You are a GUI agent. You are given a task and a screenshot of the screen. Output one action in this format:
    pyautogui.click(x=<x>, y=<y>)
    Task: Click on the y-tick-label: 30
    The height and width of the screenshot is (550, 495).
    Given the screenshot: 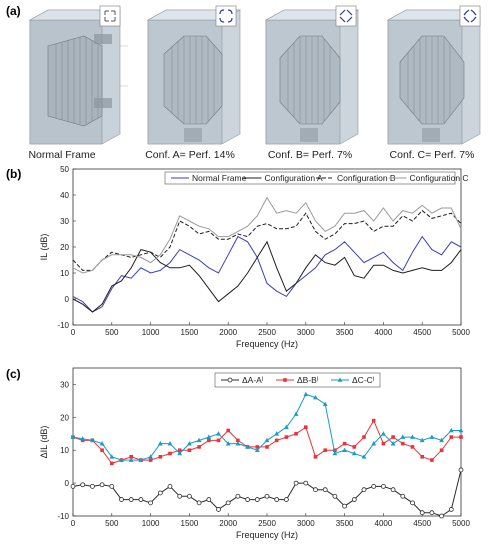 What is the action you would take?
    pyautogui.click(x=64, y=384)
    